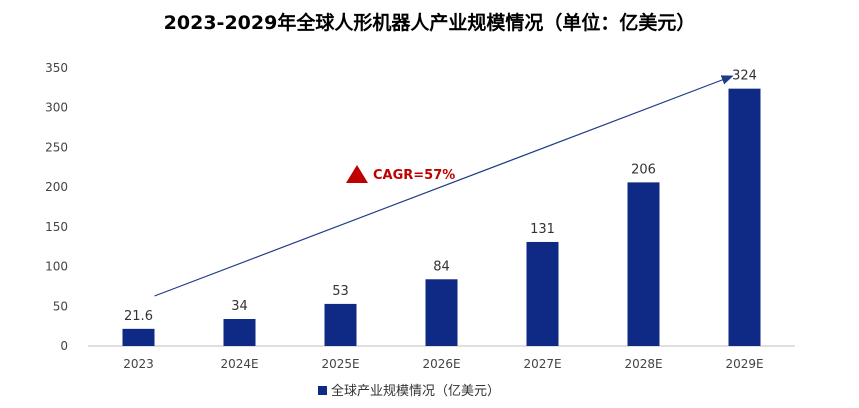 The image size is (859, 408). Describe the element at coordinates (56, 147) in the screenshot. I see `y-tick-label: 250` at that location.